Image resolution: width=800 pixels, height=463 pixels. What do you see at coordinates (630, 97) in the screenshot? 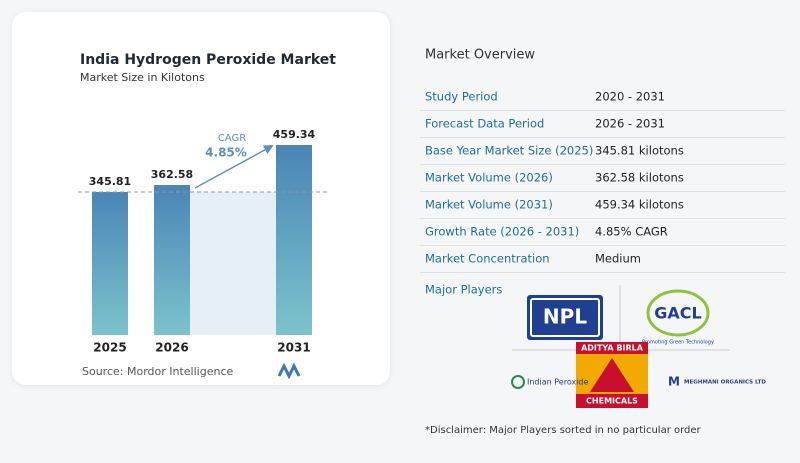
I see `row-value: 2020 - 2031` at bounding box center [630, 97].